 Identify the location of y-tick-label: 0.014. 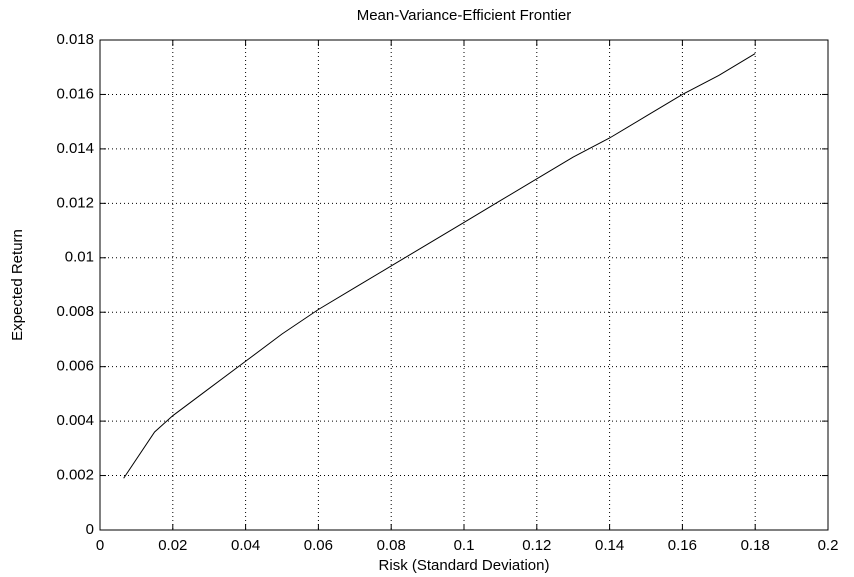
(75, 148).